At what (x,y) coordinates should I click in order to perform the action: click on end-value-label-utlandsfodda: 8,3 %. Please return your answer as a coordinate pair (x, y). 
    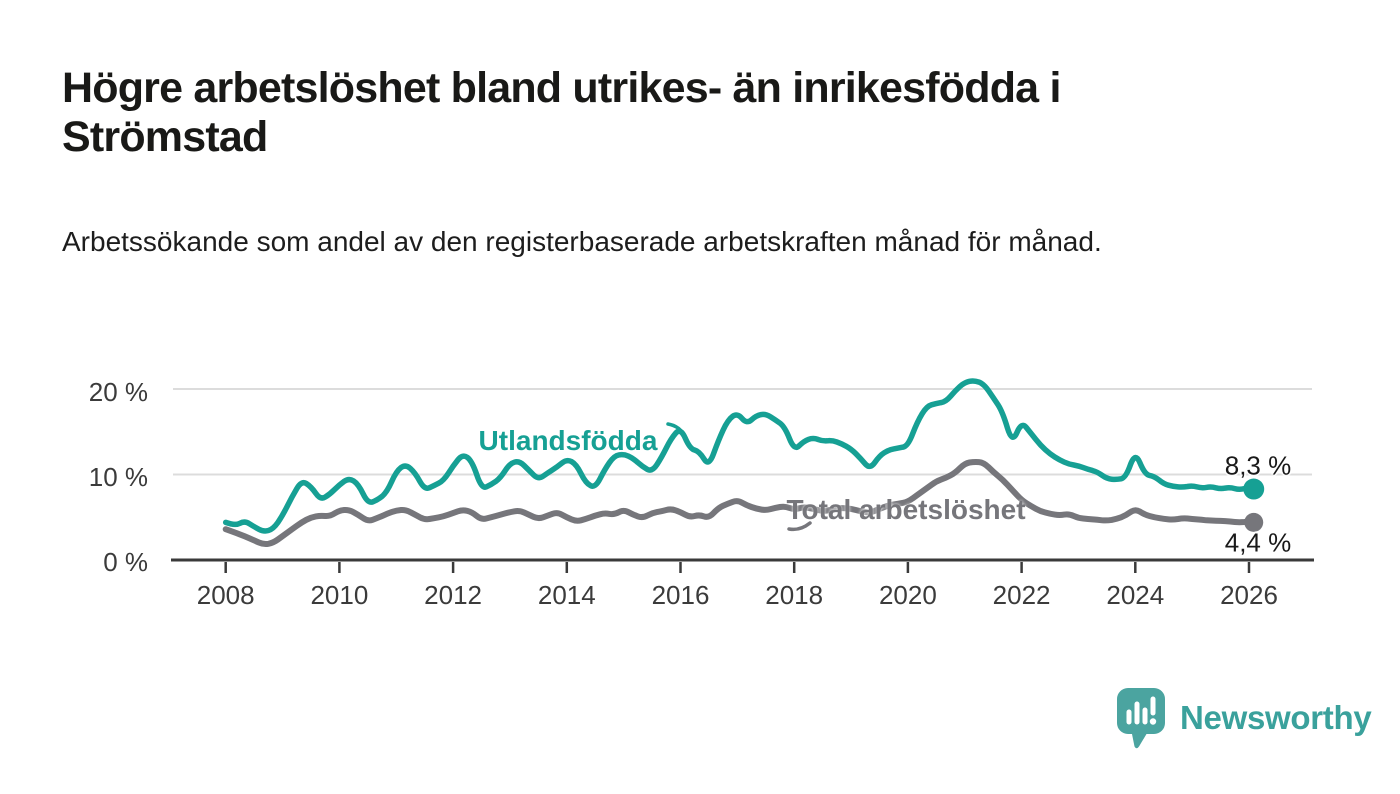
    Looking at the image, I should click on (1258, 465).